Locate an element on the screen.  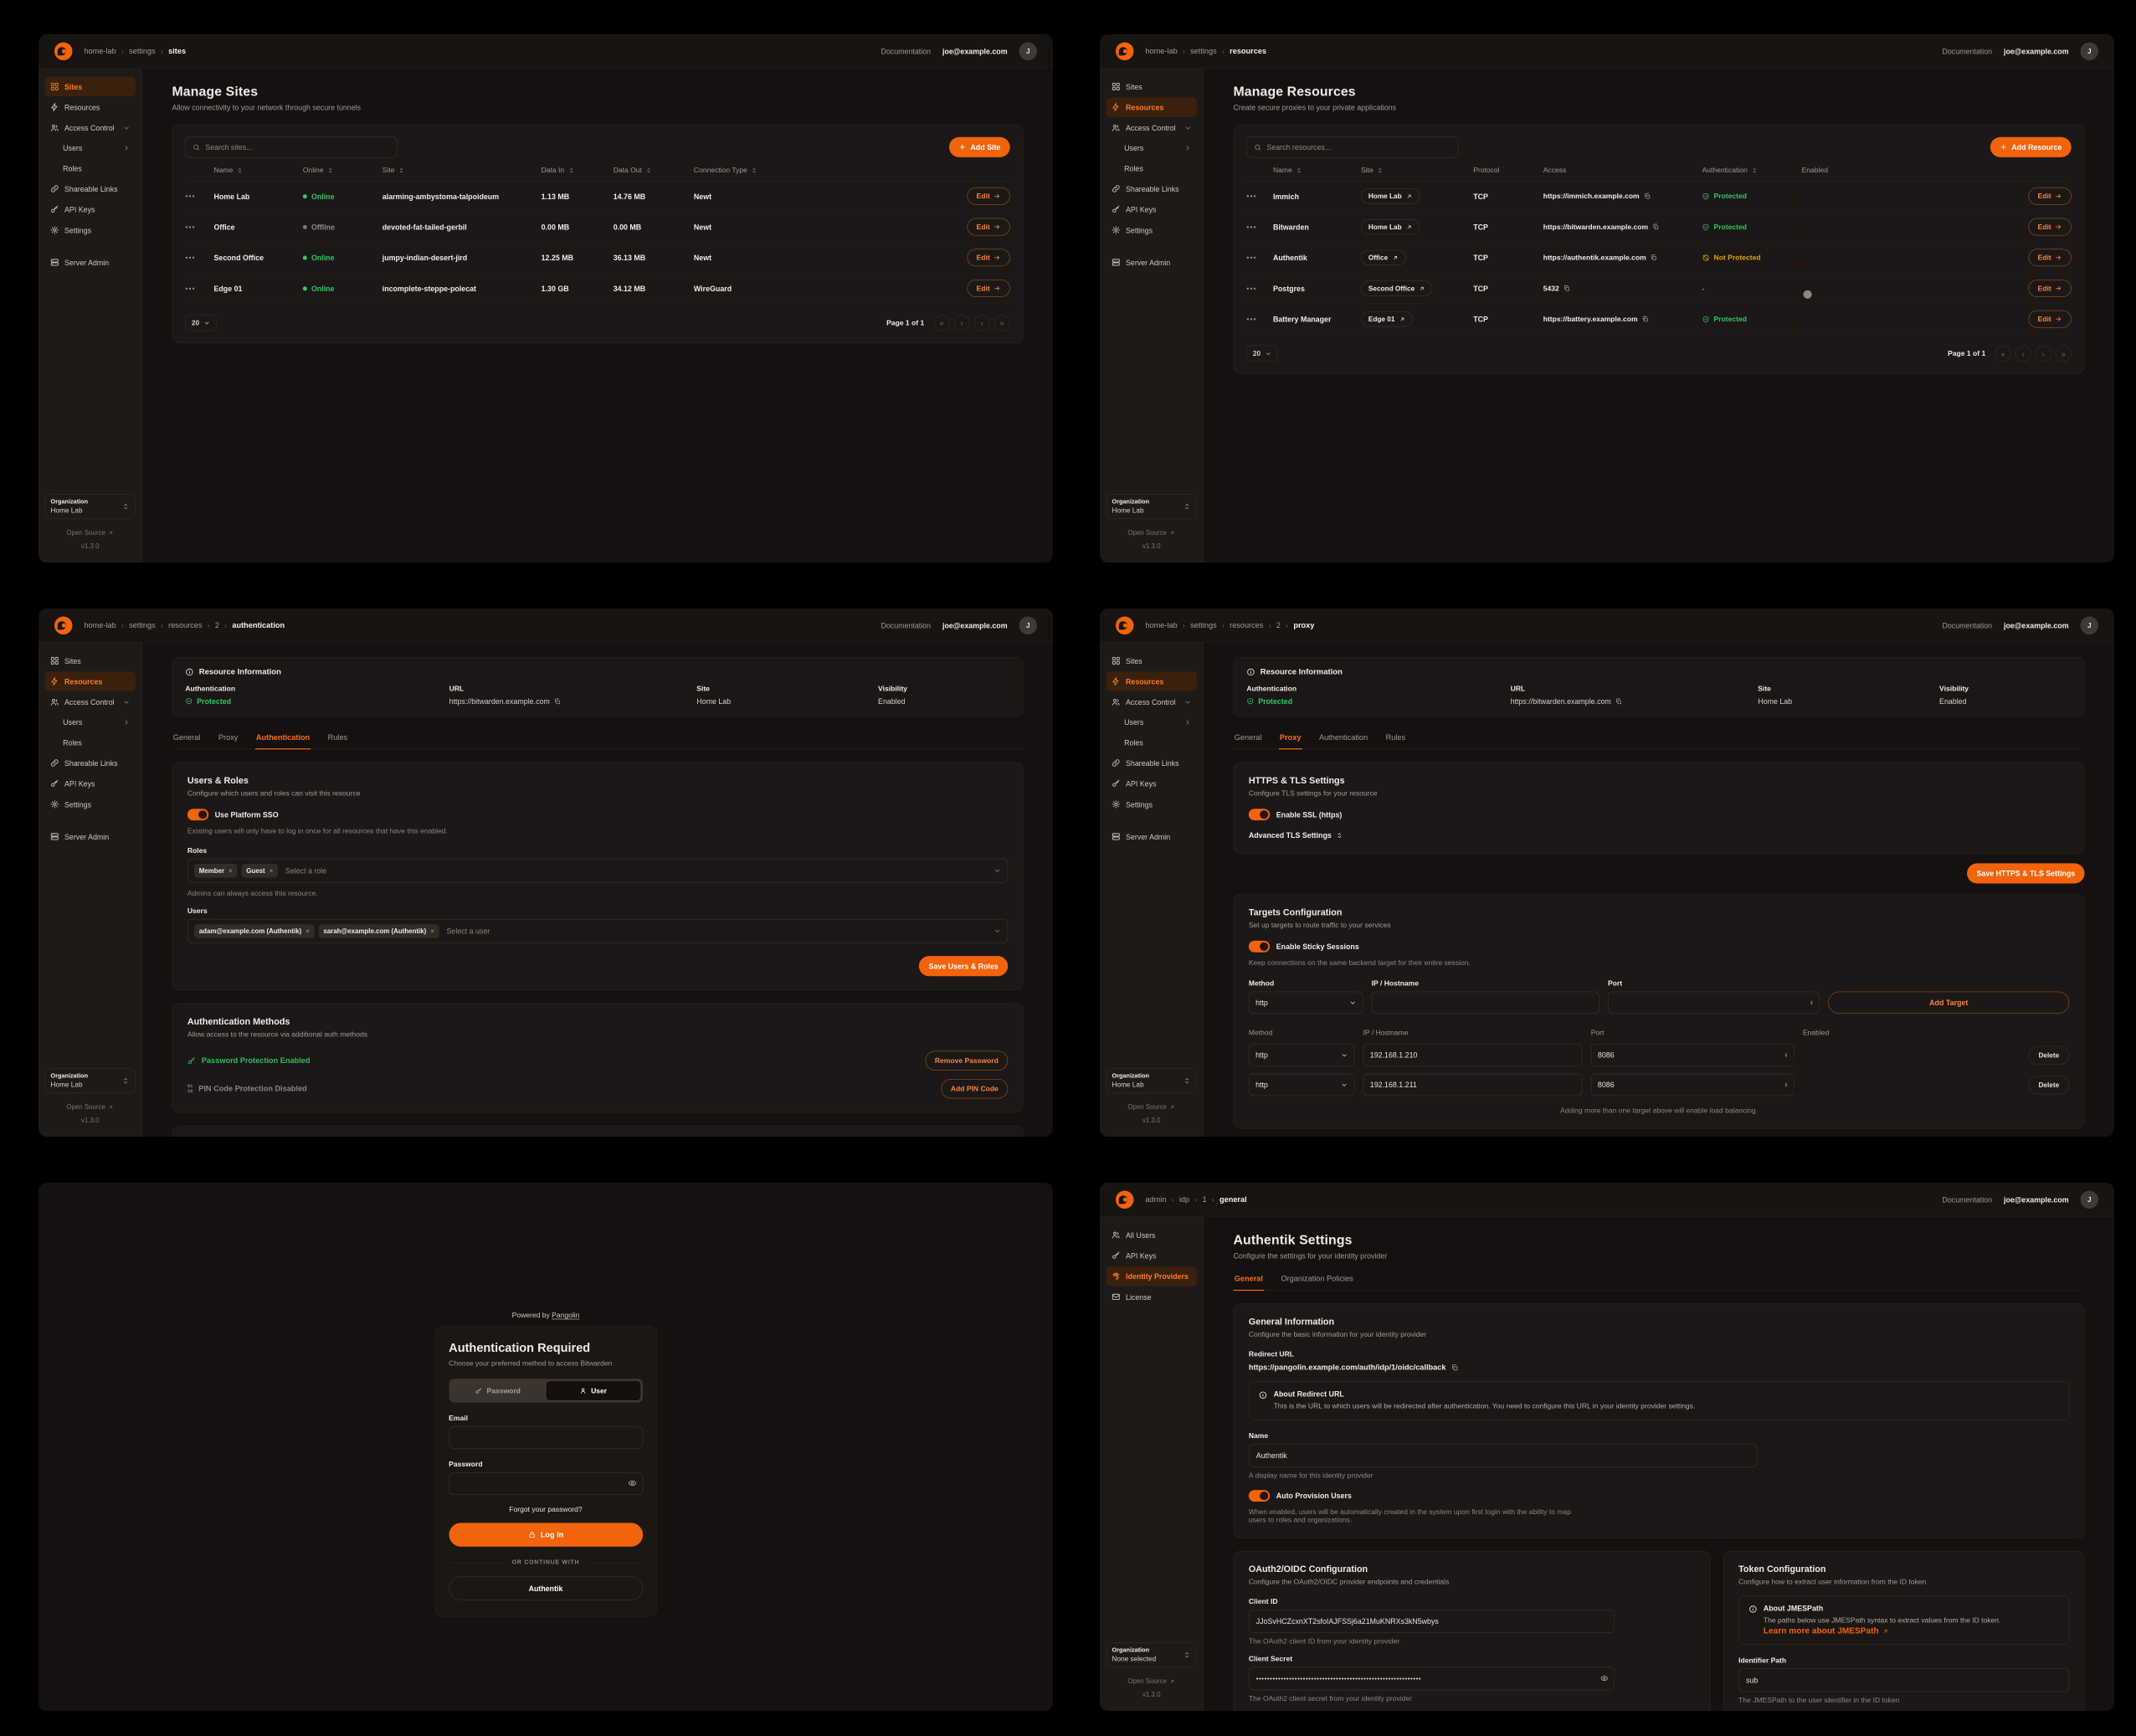
sidebar-item-license: License is located at coordinates (1152, 1297).